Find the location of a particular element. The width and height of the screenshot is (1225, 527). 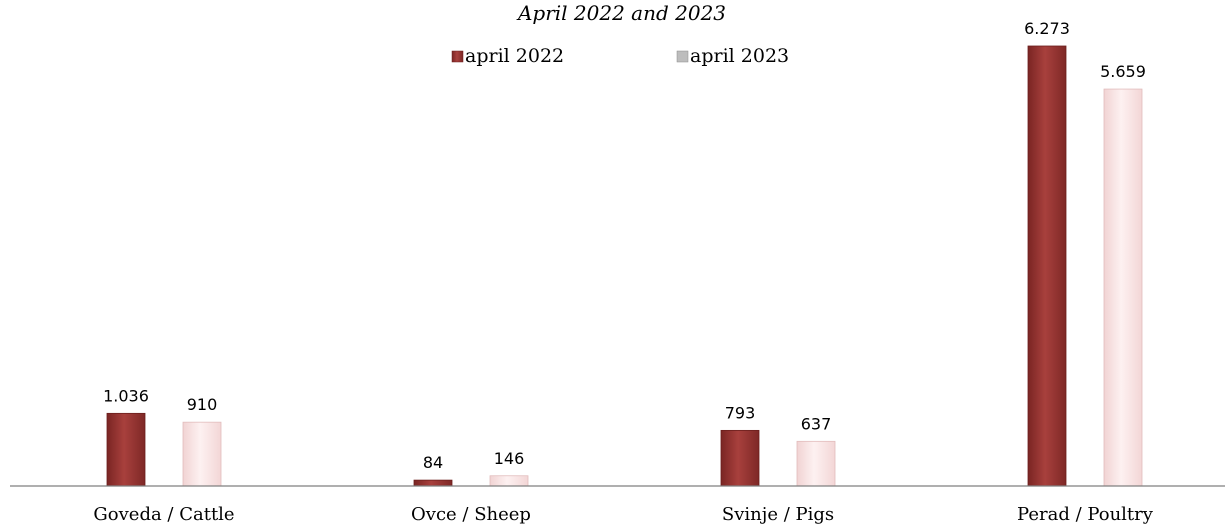

data-label-april-2023-ovce-sheep: 146 is located at coordinates (509, 458).